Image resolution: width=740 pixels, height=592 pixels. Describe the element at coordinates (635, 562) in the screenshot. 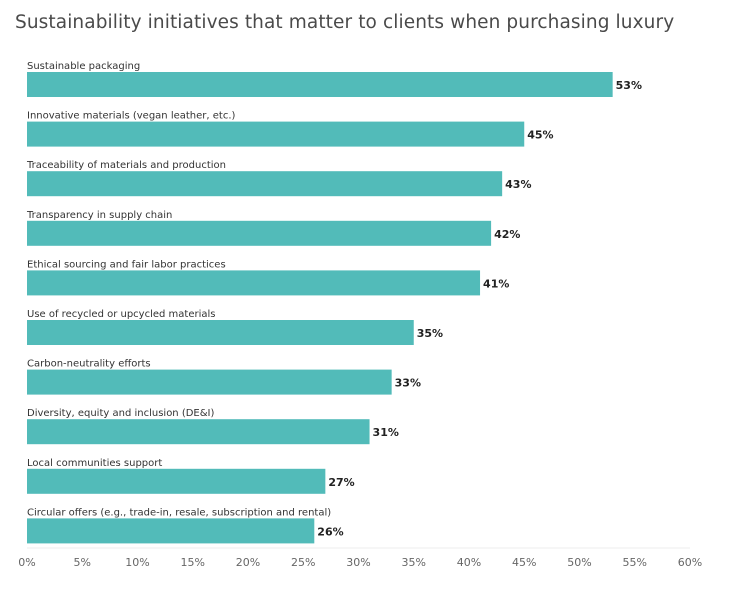

I see `x-tick-label: 55%` at that location.